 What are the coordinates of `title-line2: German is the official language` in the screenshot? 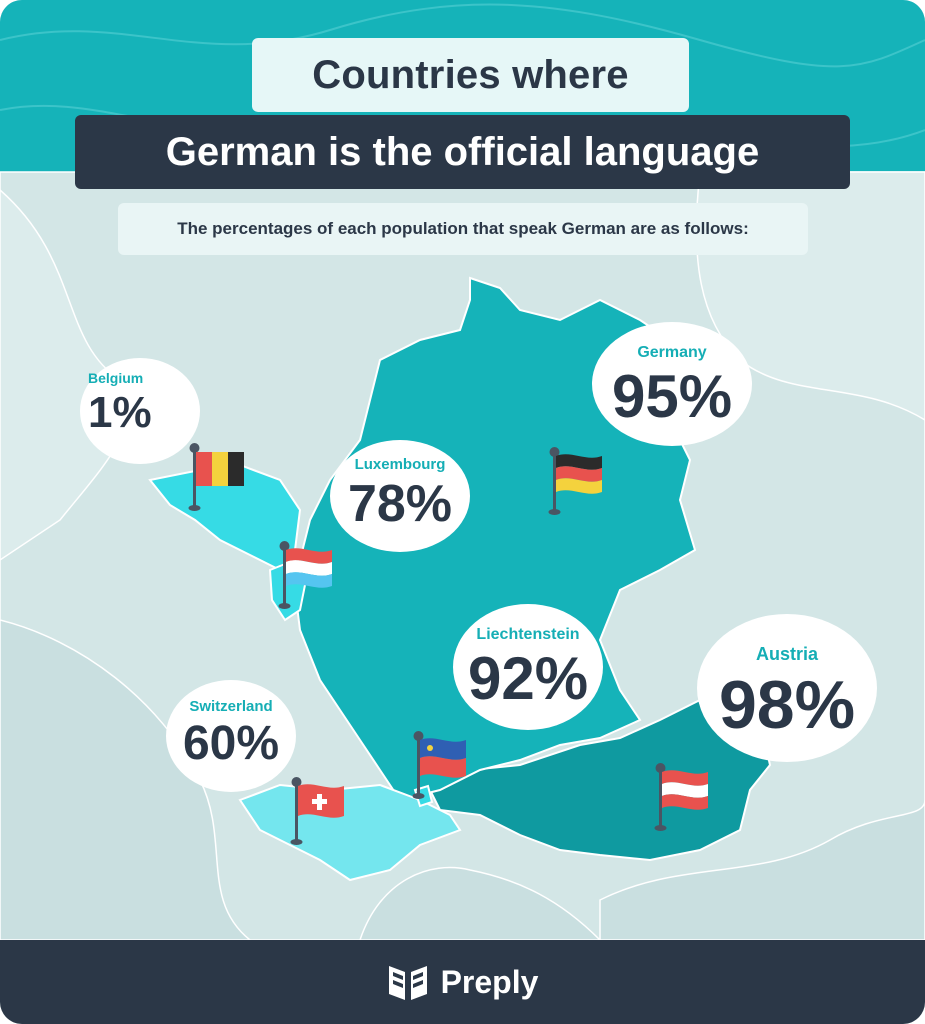 It's located at (462, 152).